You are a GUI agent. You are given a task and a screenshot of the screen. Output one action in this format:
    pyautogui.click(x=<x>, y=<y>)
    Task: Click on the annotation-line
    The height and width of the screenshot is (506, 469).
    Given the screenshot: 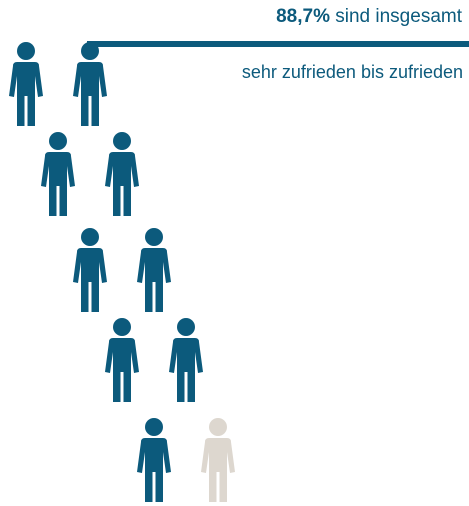 What is the action you would take?
    pyautogui.click(x=278, y=46)
    